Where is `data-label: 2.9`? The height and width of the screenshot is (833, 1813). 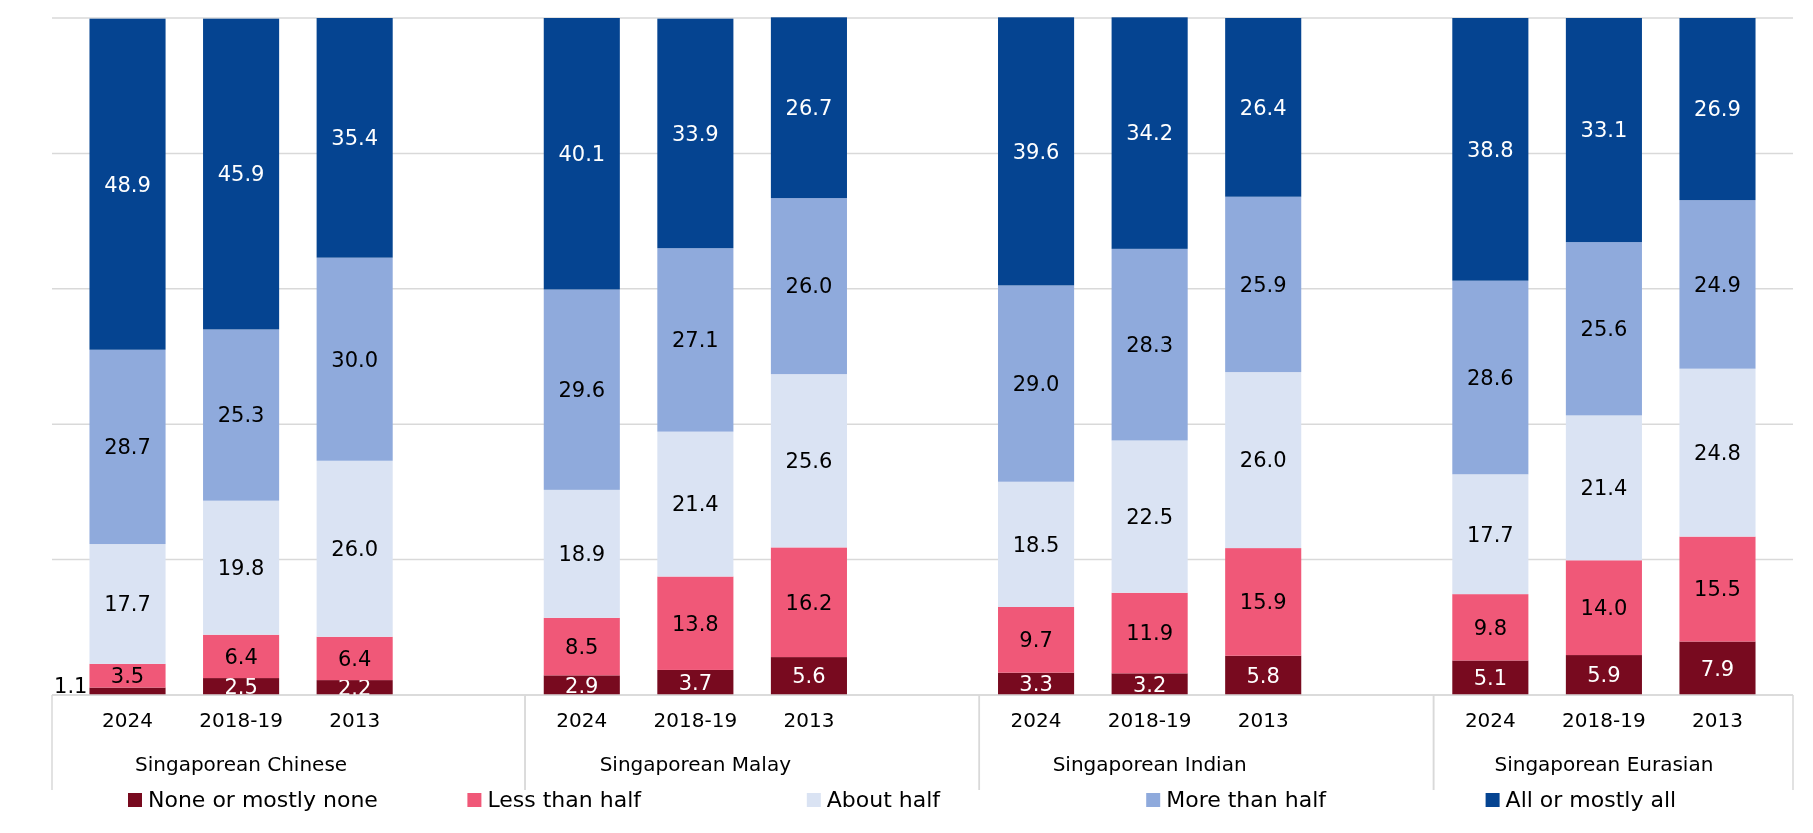 data-label: 2.9 is located at coordinates (582, 685).